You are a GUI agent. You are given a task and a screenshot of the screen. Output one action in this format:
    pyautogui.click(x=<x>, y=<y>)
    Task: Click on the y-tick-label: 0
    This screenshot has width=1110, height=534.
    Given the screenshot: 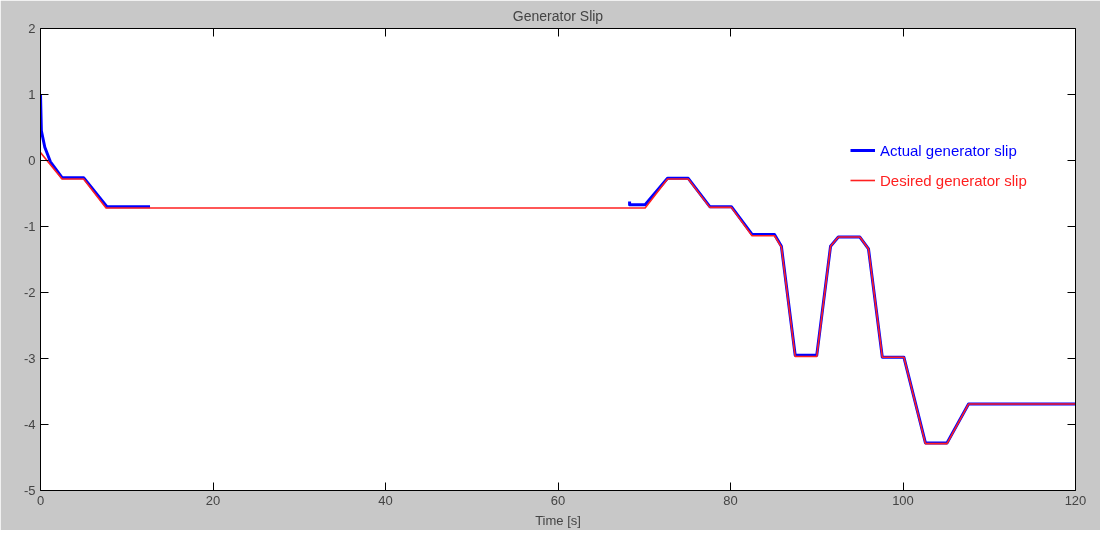 What is the action you would take?
    pyautogui.click(x=32, y=160)
    